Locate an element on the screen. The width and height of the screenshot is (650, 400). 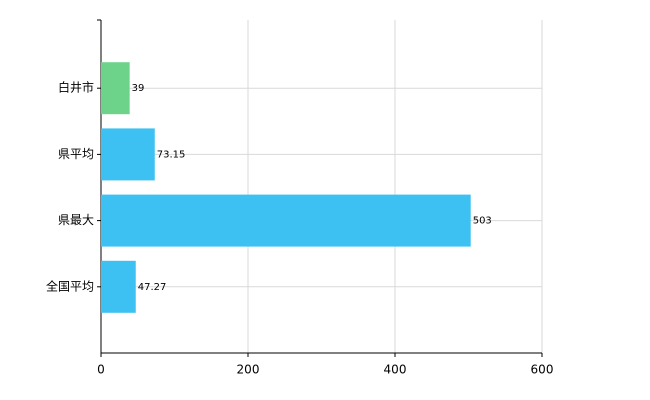
value-label: 39 is located at coordinates (138, 88).